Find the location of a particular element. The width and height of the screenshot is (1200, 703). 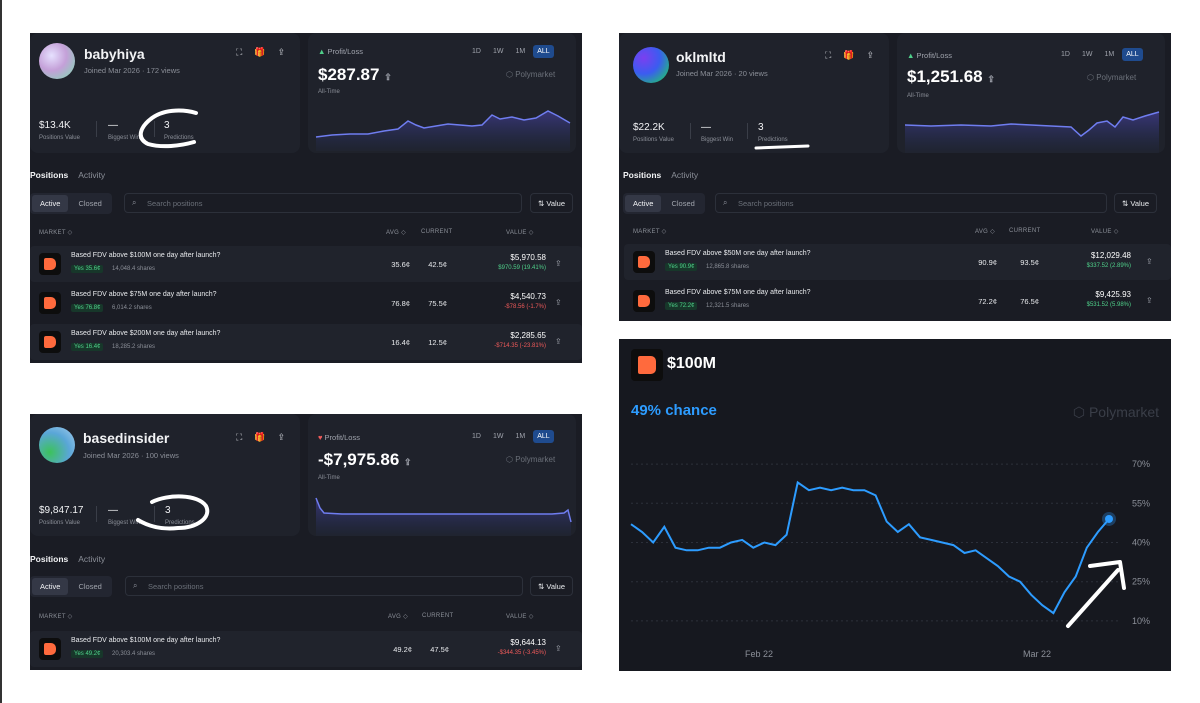

share-count: 12,321.5 shares is located at coordinates (728, 306).